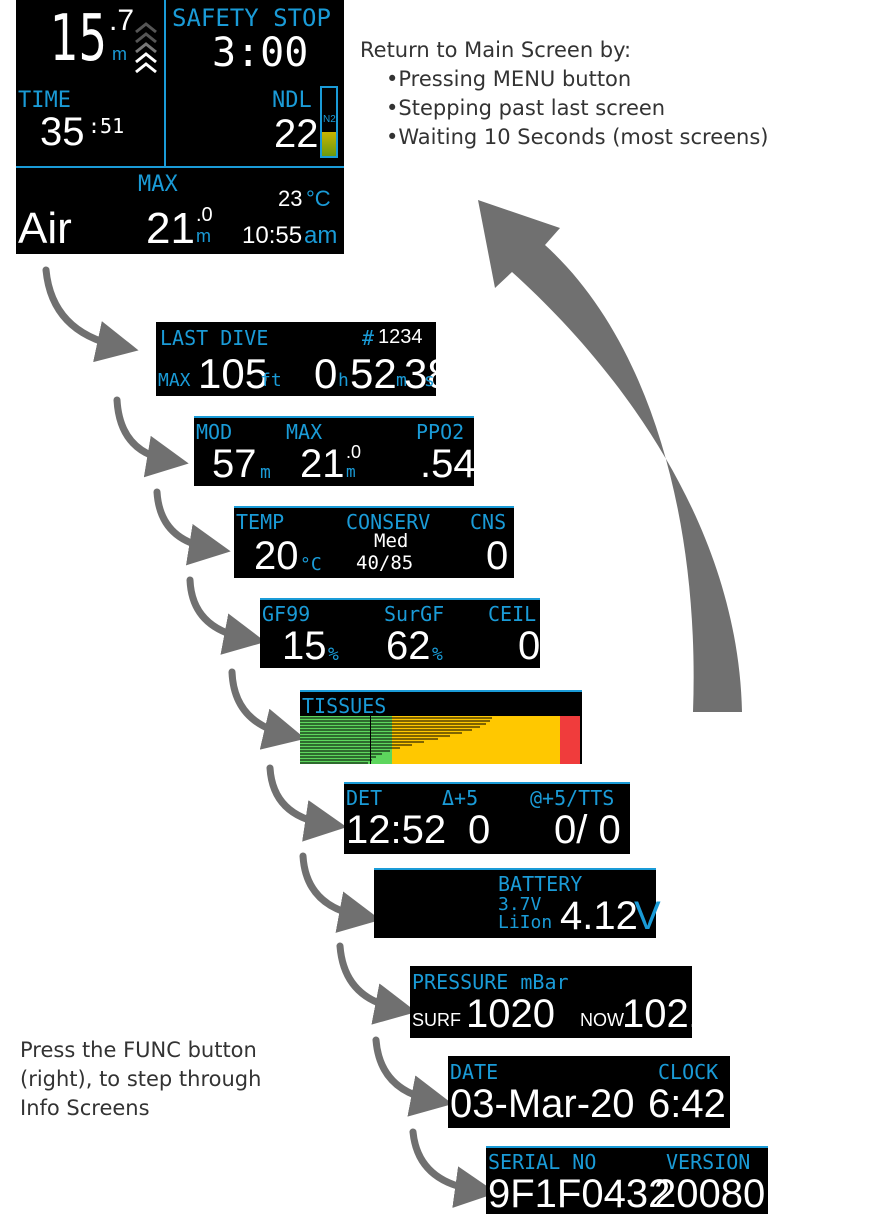 Image resolution: width=884 pixels, height=1217 pixels. Describe the element at coordinates (474, 1072) in the screenshot. I see `date-label: DATE` at that location.